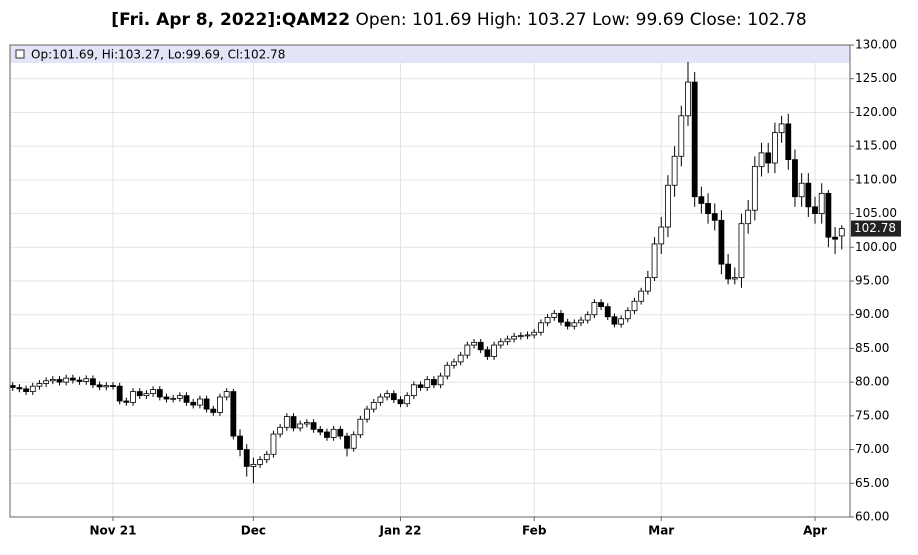 The height and width of the screenshot is (555, 918). Describe the element at coordinates (876, 228) in the screenshot. I see `last-price-box` at that location.